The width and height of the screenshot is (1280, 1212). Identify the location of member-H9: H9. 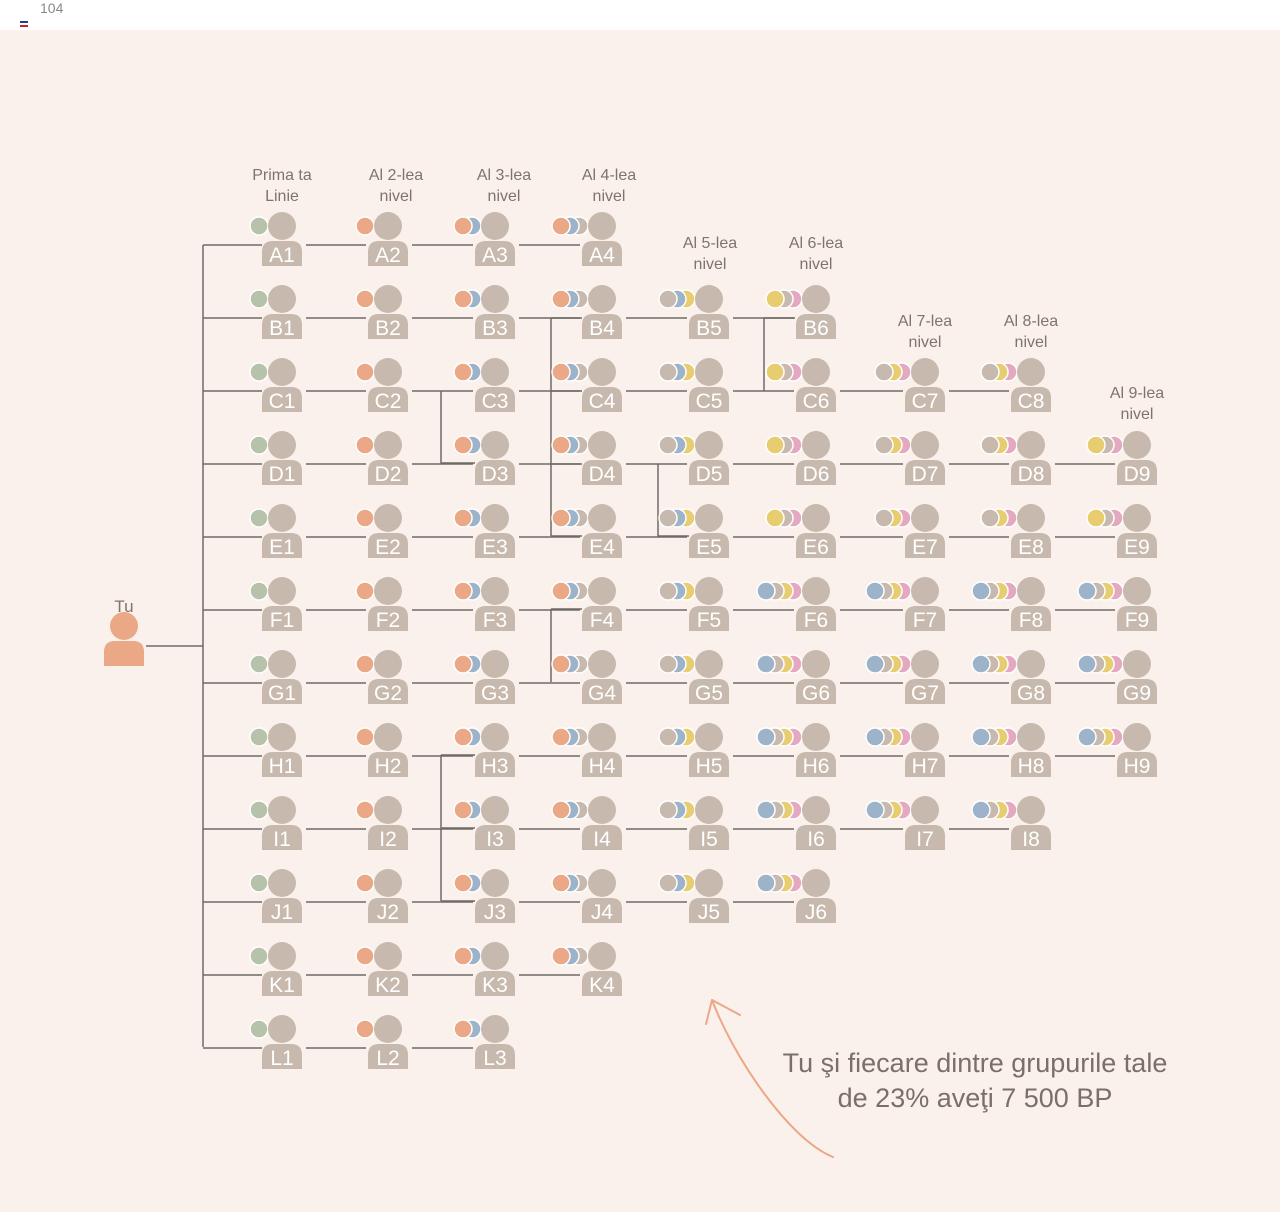
(1137, 750).